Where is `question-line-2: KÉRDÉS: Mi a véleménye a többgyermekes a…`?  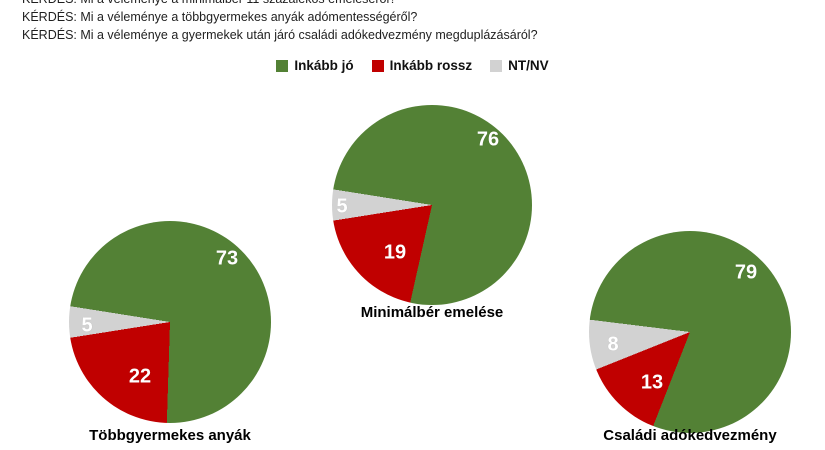
question-line-2: KÉRDÉS: Mi a véleménye a többgyermekes a… is located at coordinates (220, 17).